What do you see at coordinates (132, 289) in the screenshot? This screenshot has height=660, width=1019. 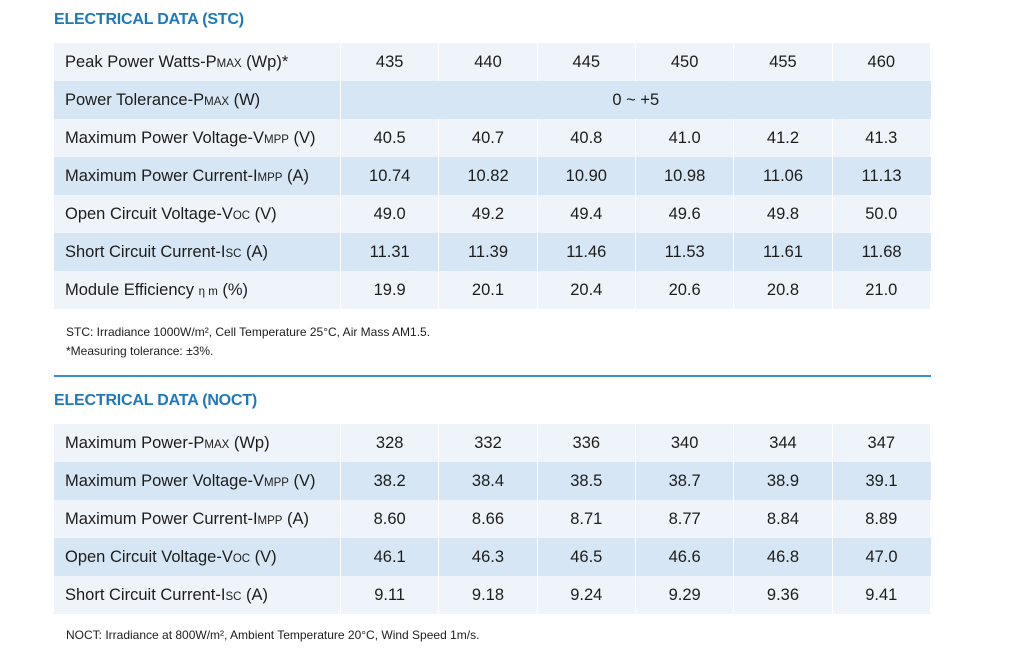 I see `row-label-main: Module Efficiency` at bounding box center [132, 289].